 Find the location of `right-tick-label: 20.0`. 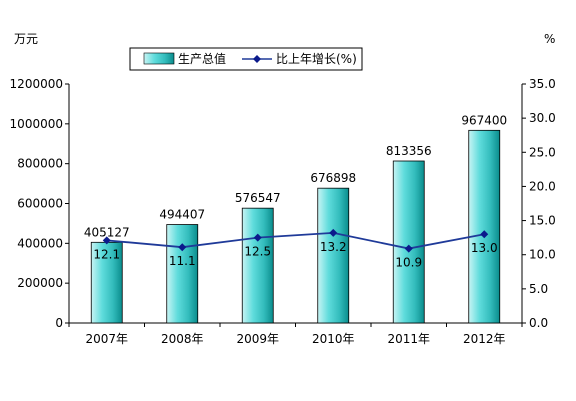

right-tick-label: 20.0 is located at coordinates (542, 186).